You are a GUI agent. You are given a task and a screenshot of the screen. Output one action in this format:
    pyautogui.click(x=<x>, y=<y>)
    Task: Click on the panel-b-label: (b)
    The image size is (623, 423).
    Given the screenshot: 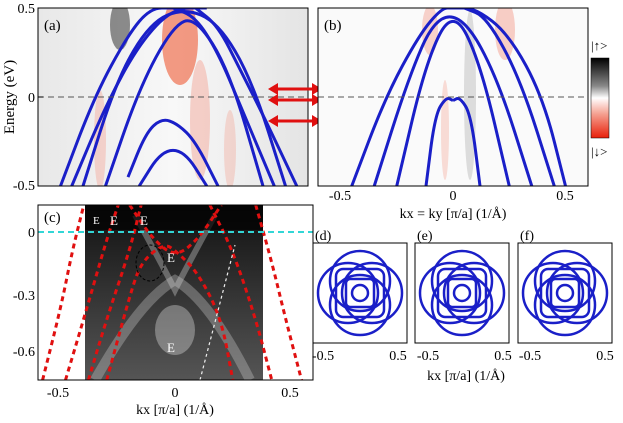 What is the action you would take?
    pyautogui.click(x=333, y=26)
    